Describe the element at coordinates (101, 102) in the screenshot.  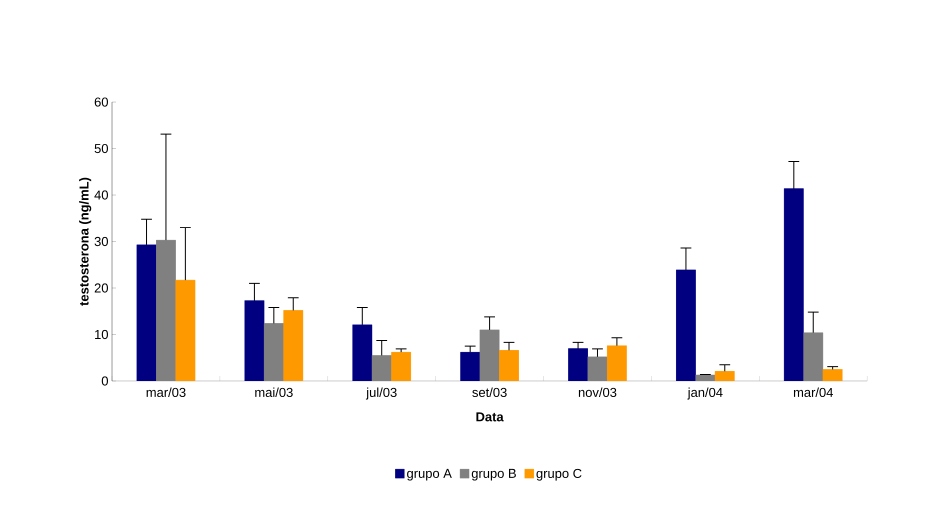
I see `y-tick-label: 60` at that location.